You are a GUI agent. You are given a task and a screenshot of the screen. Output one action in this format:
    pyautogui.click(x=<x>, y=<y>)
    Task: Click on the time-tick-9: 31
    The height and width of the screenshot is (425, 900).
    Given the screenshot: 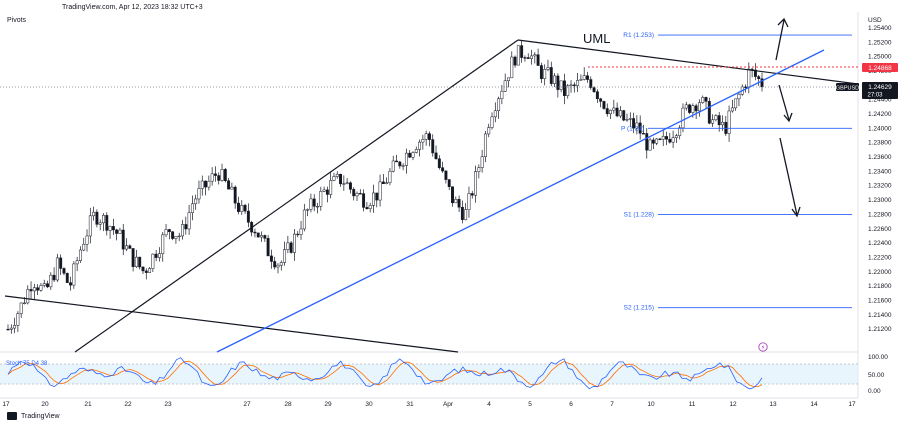 What is the action you would take?
    pyautogui.click(x=410, y=404)
    